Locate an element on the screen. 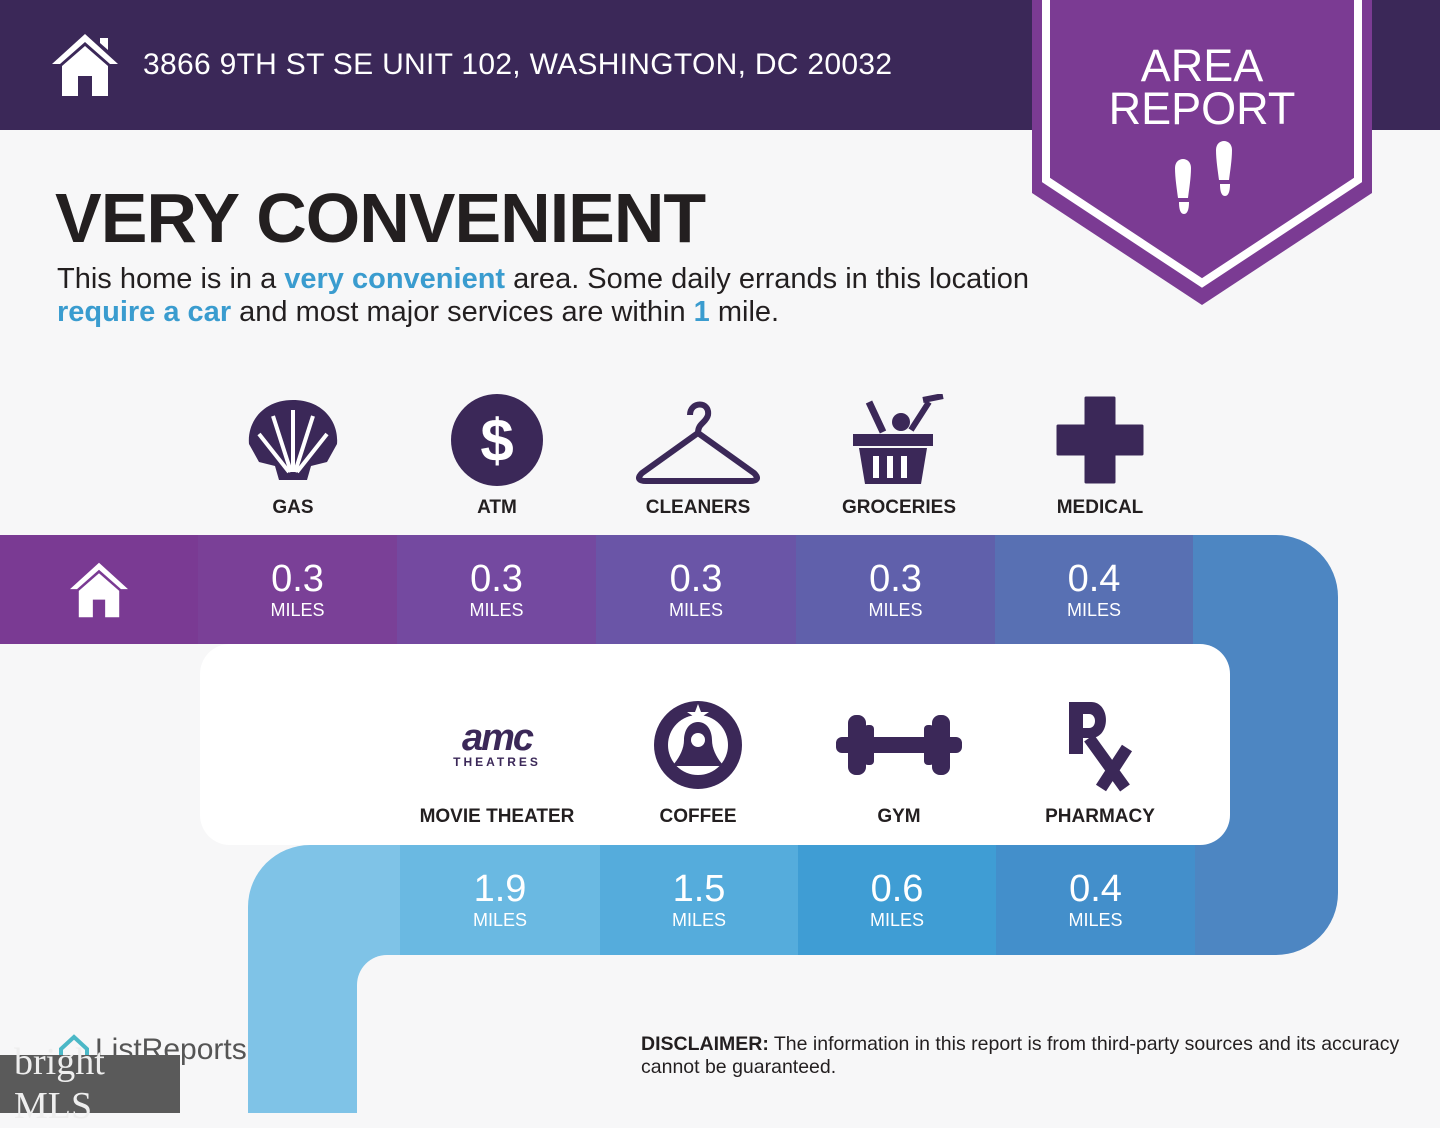 The image size is (1440, 1128). bright-mls-watermark: bright MLS is located at coordinates (90, 1084).